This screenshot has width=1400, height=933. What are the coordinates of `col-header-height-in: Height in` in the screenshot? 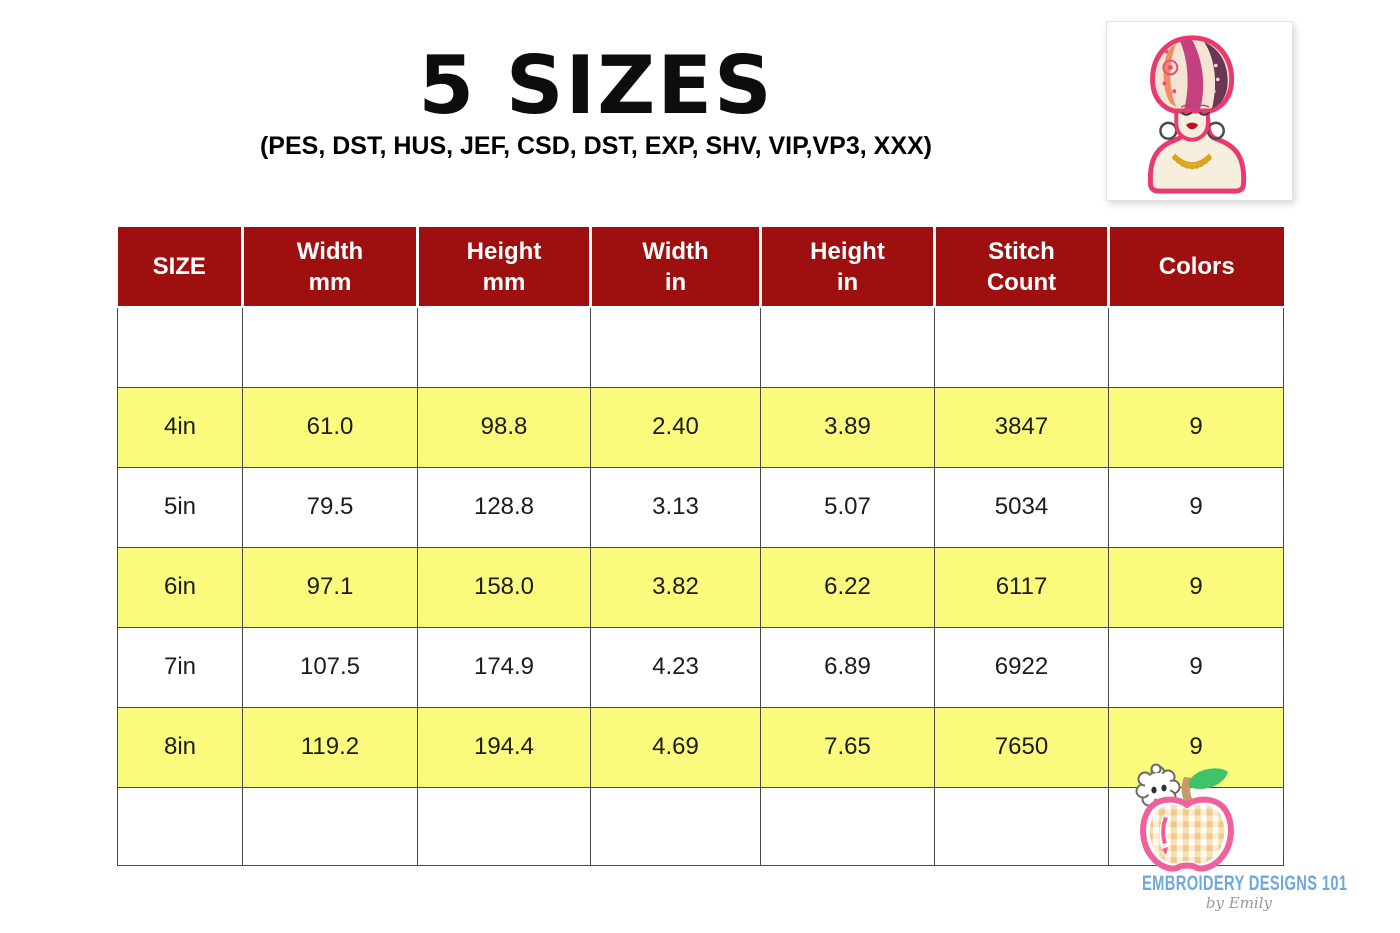 It's located at (847, 267).